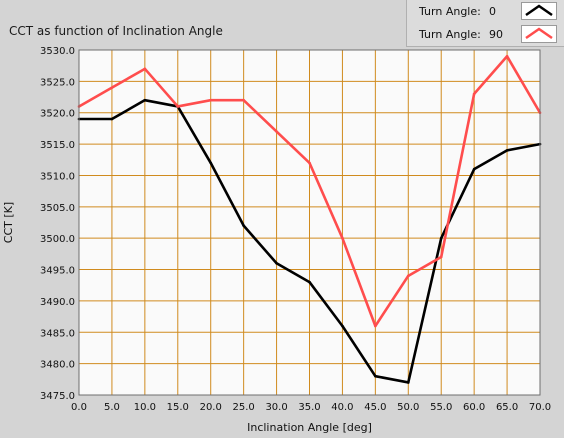 This screenshot has height=438, width=564. What do you see at coordinates (57, 302) in the screenshot?
I see `y-tick-label: 3490.0` at bounding box center [57, 302].